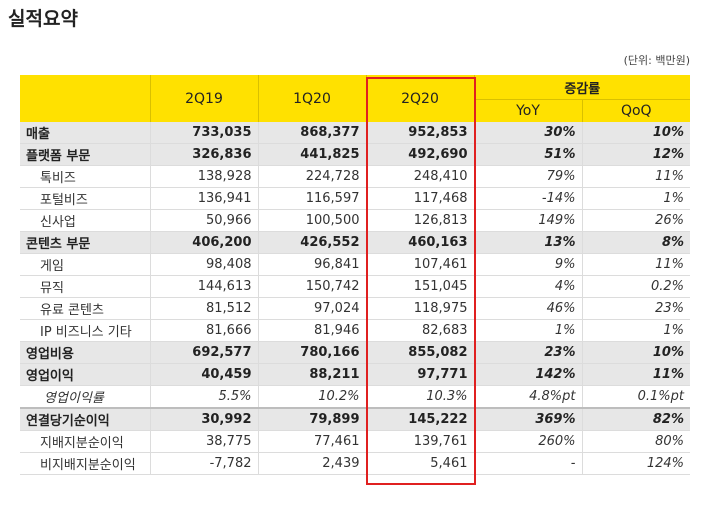  What do you see at coordinates (420, 463) in the screenshot?
I see `cell-2q20: 5,461` at bounding box center [420, 463].